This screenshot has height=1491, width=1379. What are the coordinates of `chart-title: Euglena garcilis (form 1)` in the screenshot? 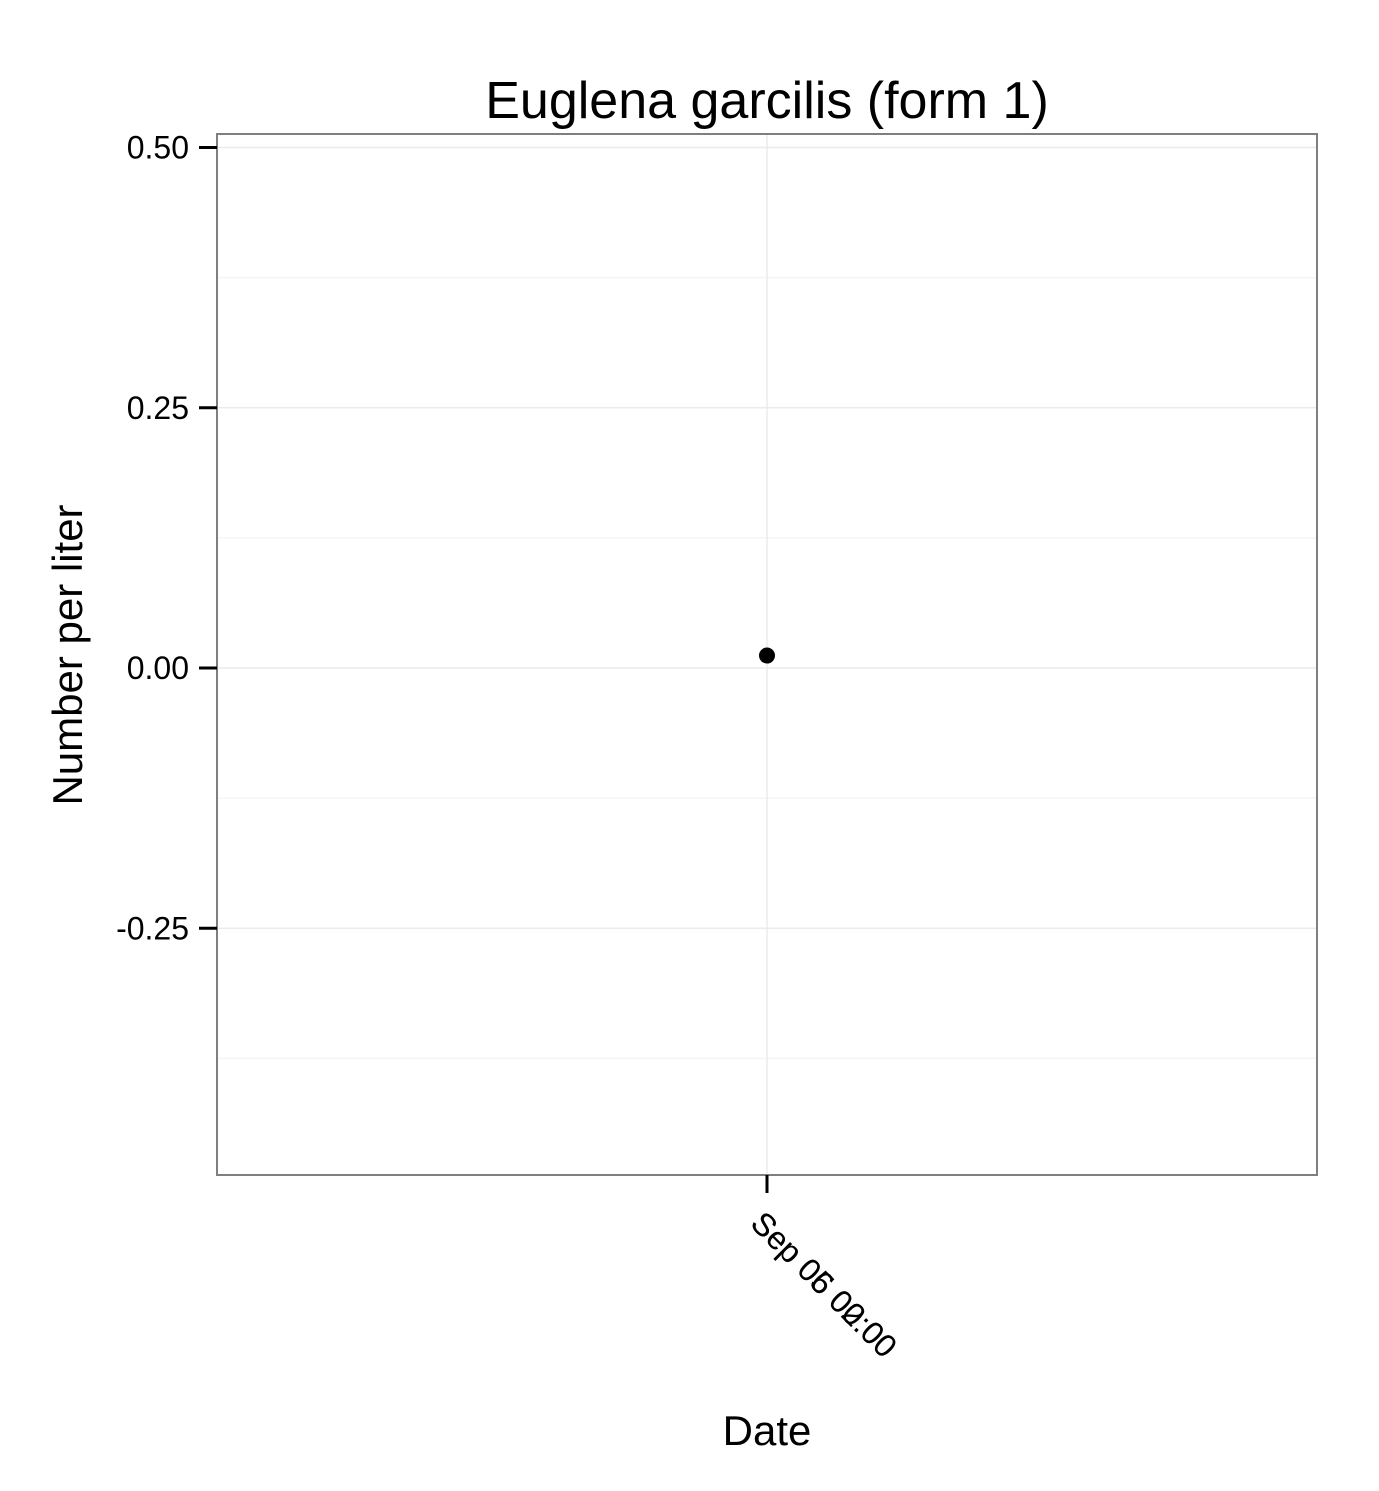 It's located at (767, 101).